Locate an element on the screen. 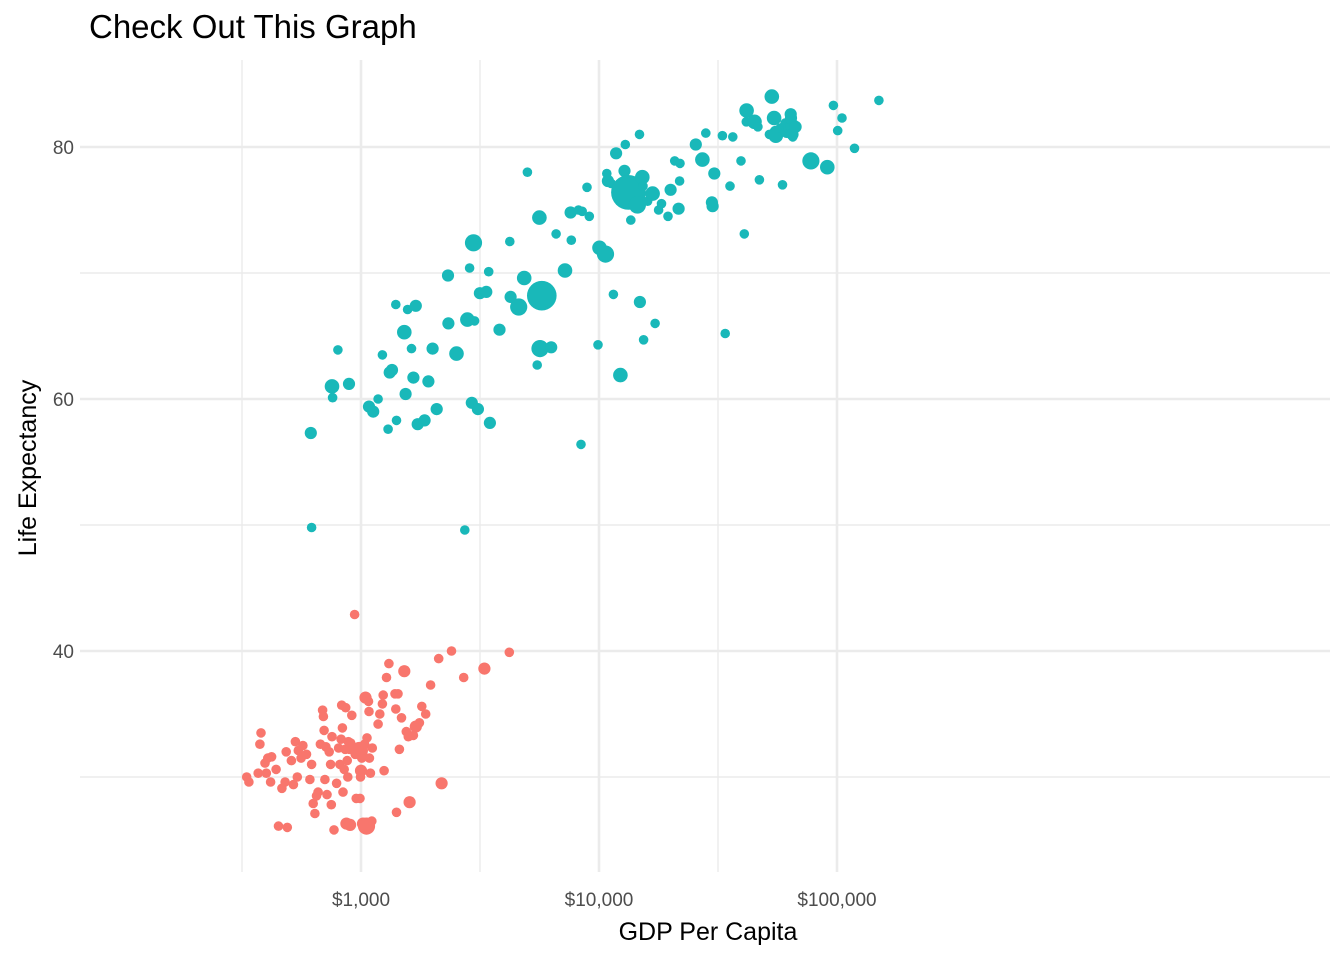 The height and width of the screenshot is (960, 1344). y-axis-title: Life Expectancy is located at coordinates (28, 467).